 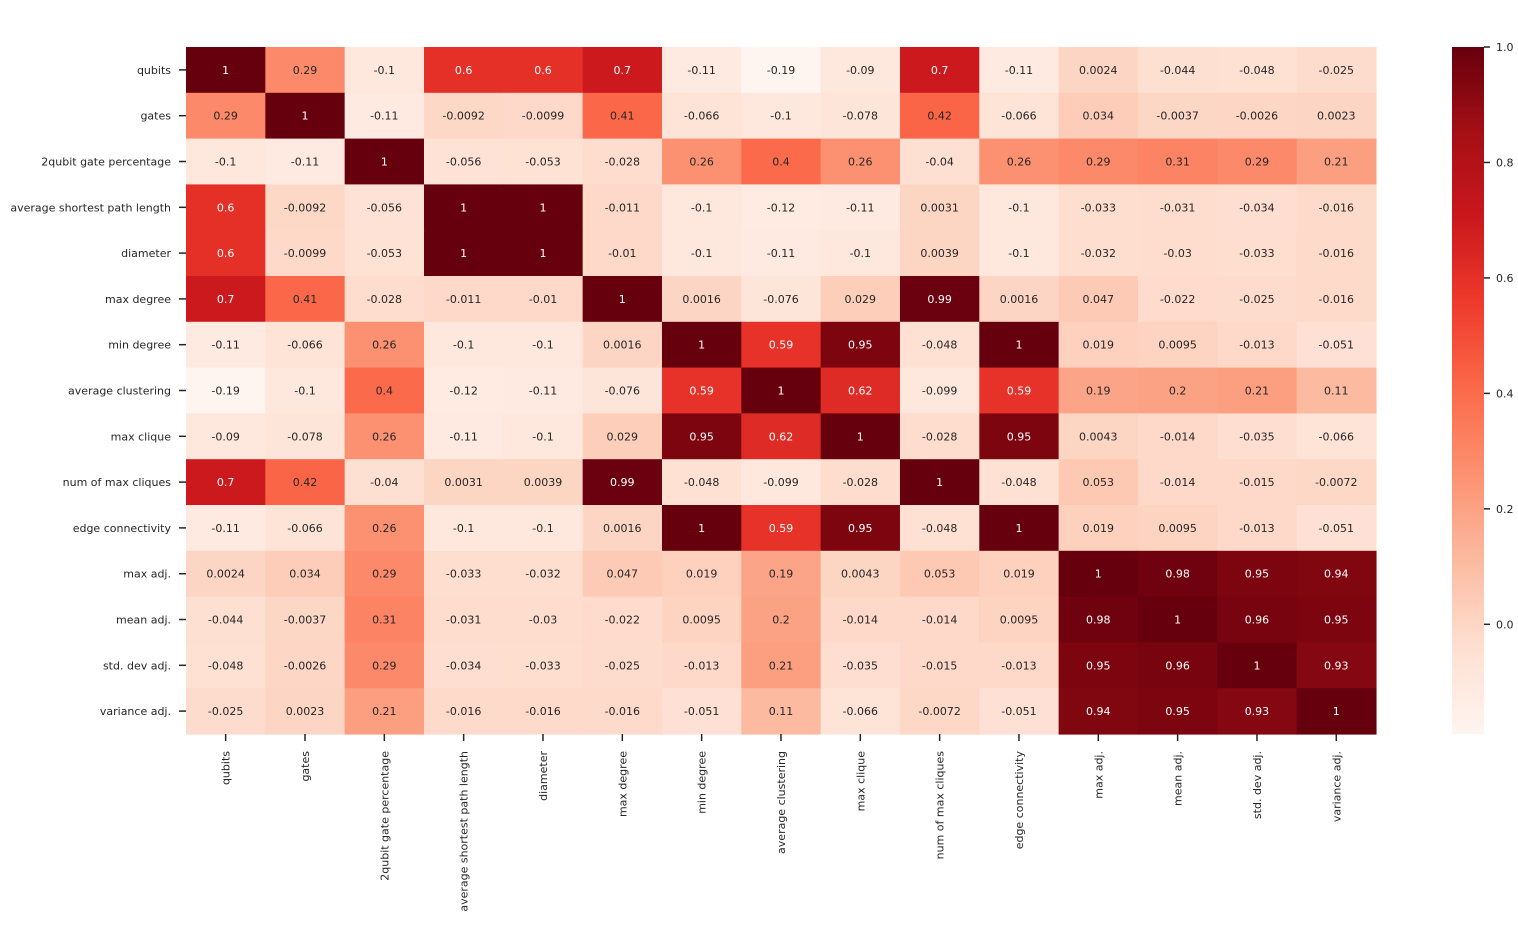 I want to click on heatmap-cell-r0-c7, so click(x=781, y=70).